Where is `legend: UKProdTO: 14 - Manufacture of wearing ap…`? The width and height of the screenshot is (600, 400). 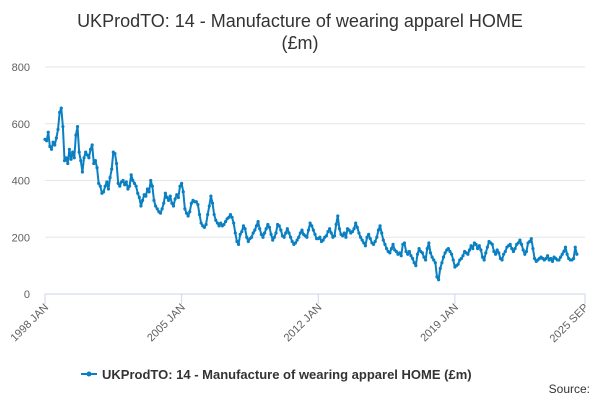 legend: UKProdTO: 14 - Manufacture of wearing ap… is located at coordinates (276, 374).